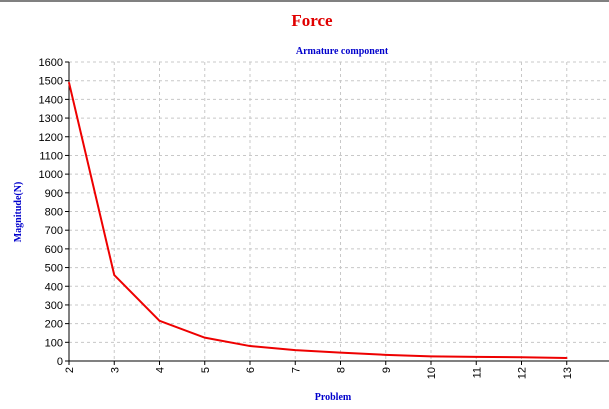 Image resolution: width=609 pixels, height=409 pixels. What do you see at coordinates (432, 373) in the screenshot?
I see `x-tick-label: 10` at bounding box center [432, 373].